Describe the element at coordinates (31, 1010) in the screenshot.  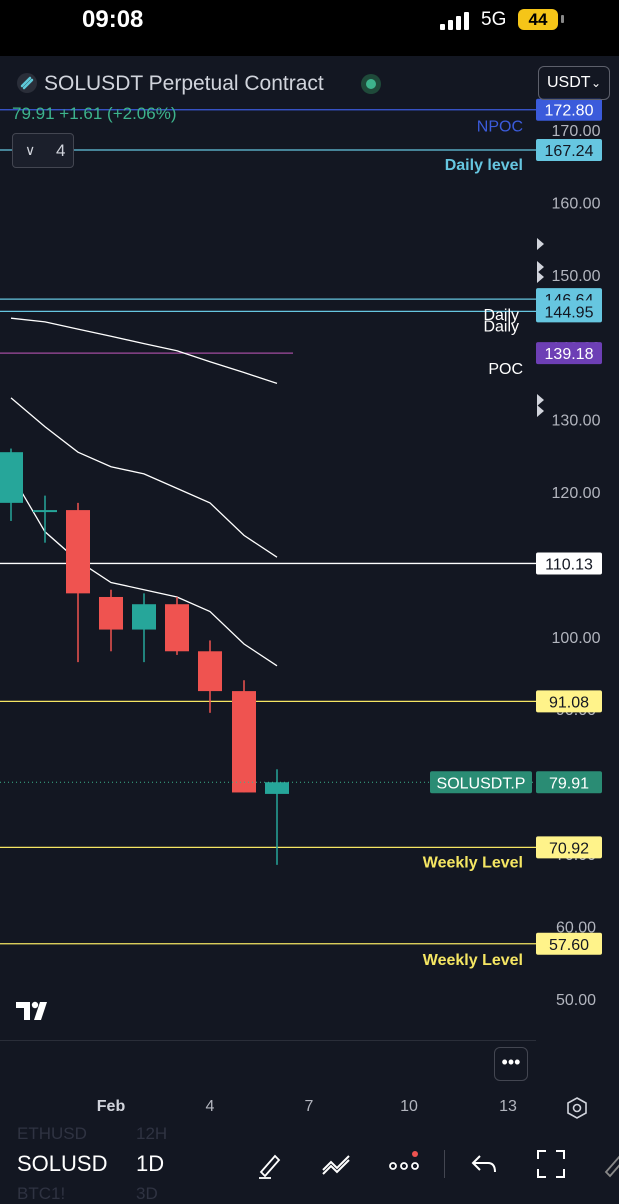
I see `tradingview-logo-icon` at that location.